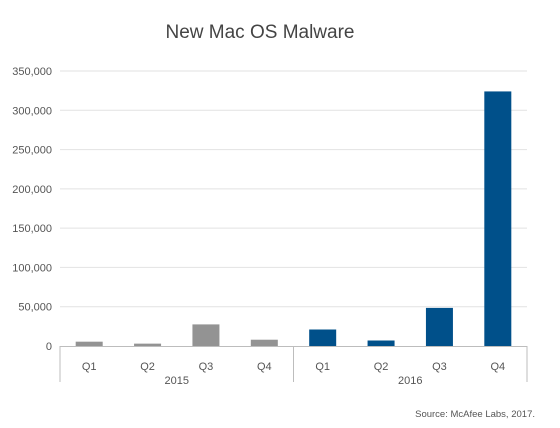 The image size is (560, 428). I want to click on y-tick-label: 300,000, so click(32, 111).